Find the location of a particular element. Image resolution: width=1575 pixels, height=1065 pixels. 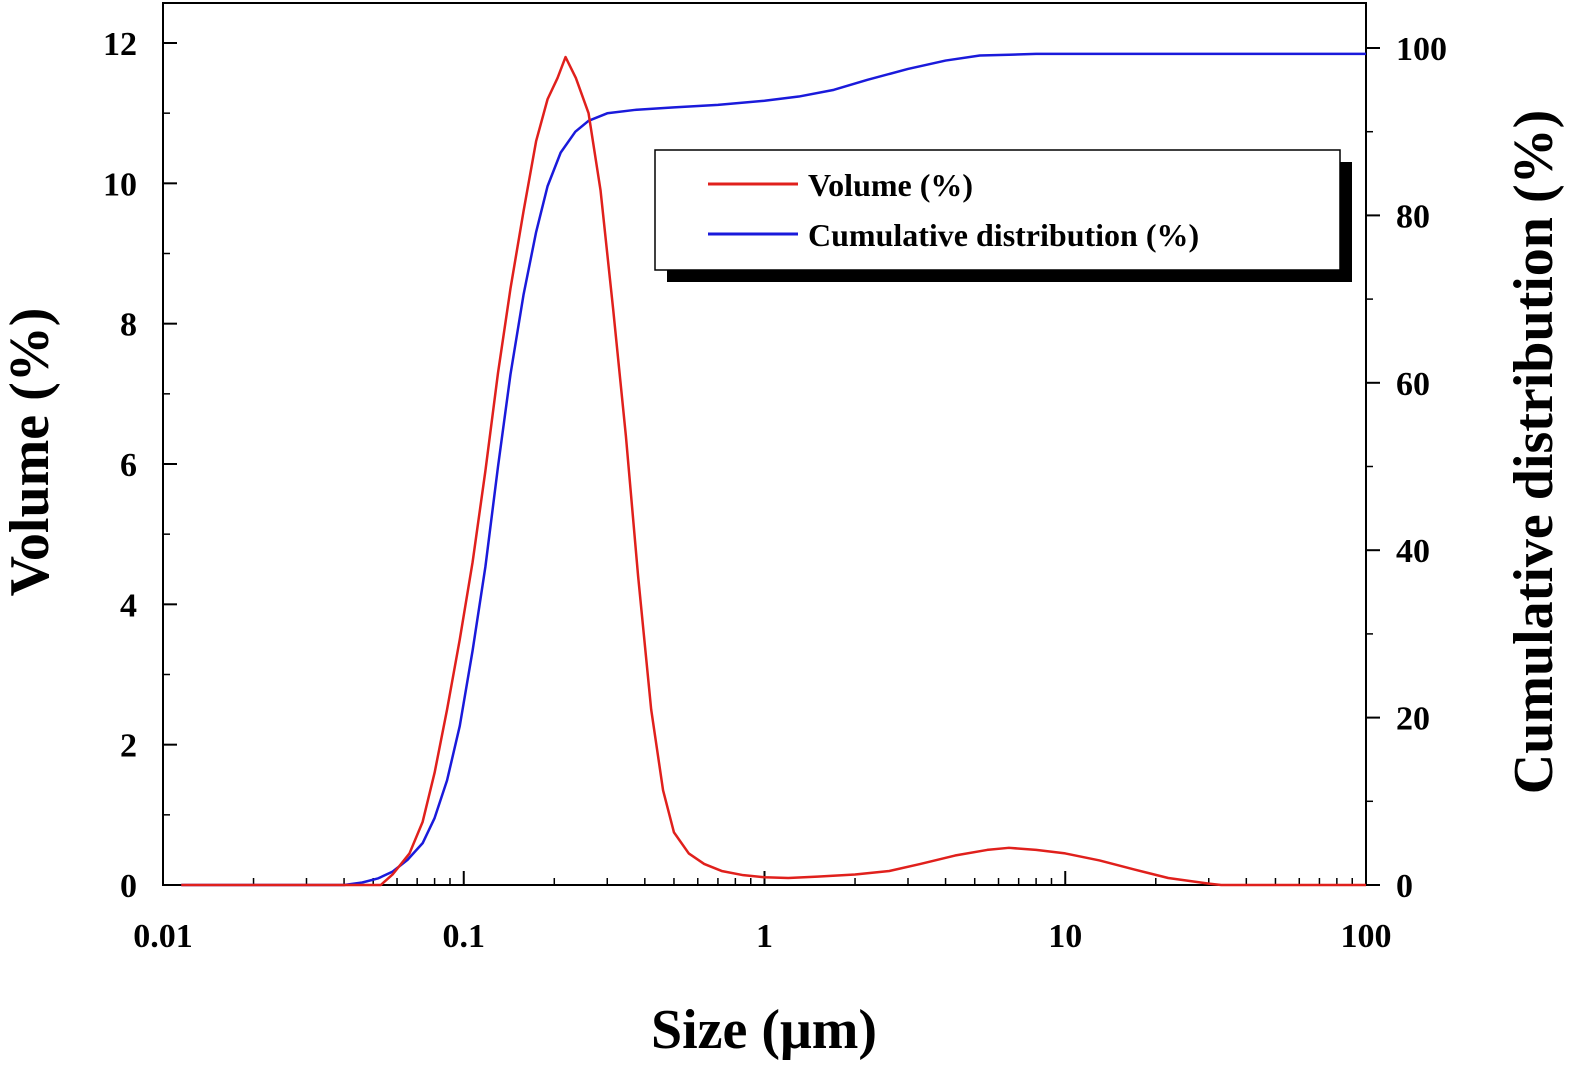

x-axis-title: Size (μm) is located at coordinates (764, 1030).